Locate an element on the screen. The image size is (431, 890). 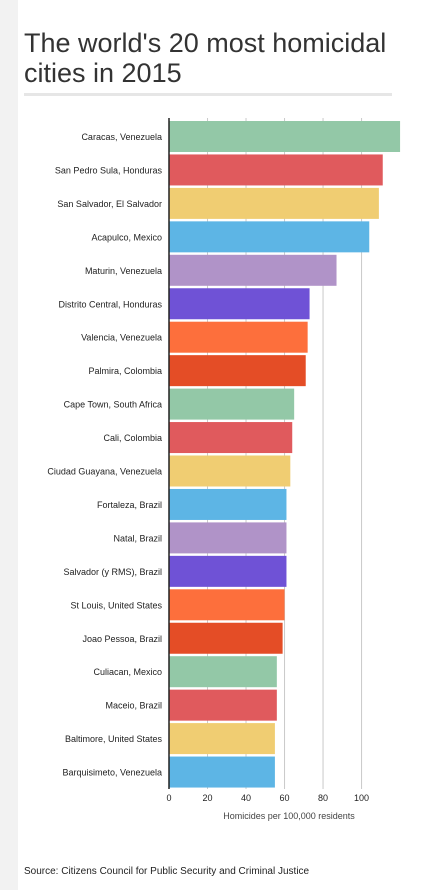
category-label: Distrito Central, Honduras is located at coordinates (110, 304).